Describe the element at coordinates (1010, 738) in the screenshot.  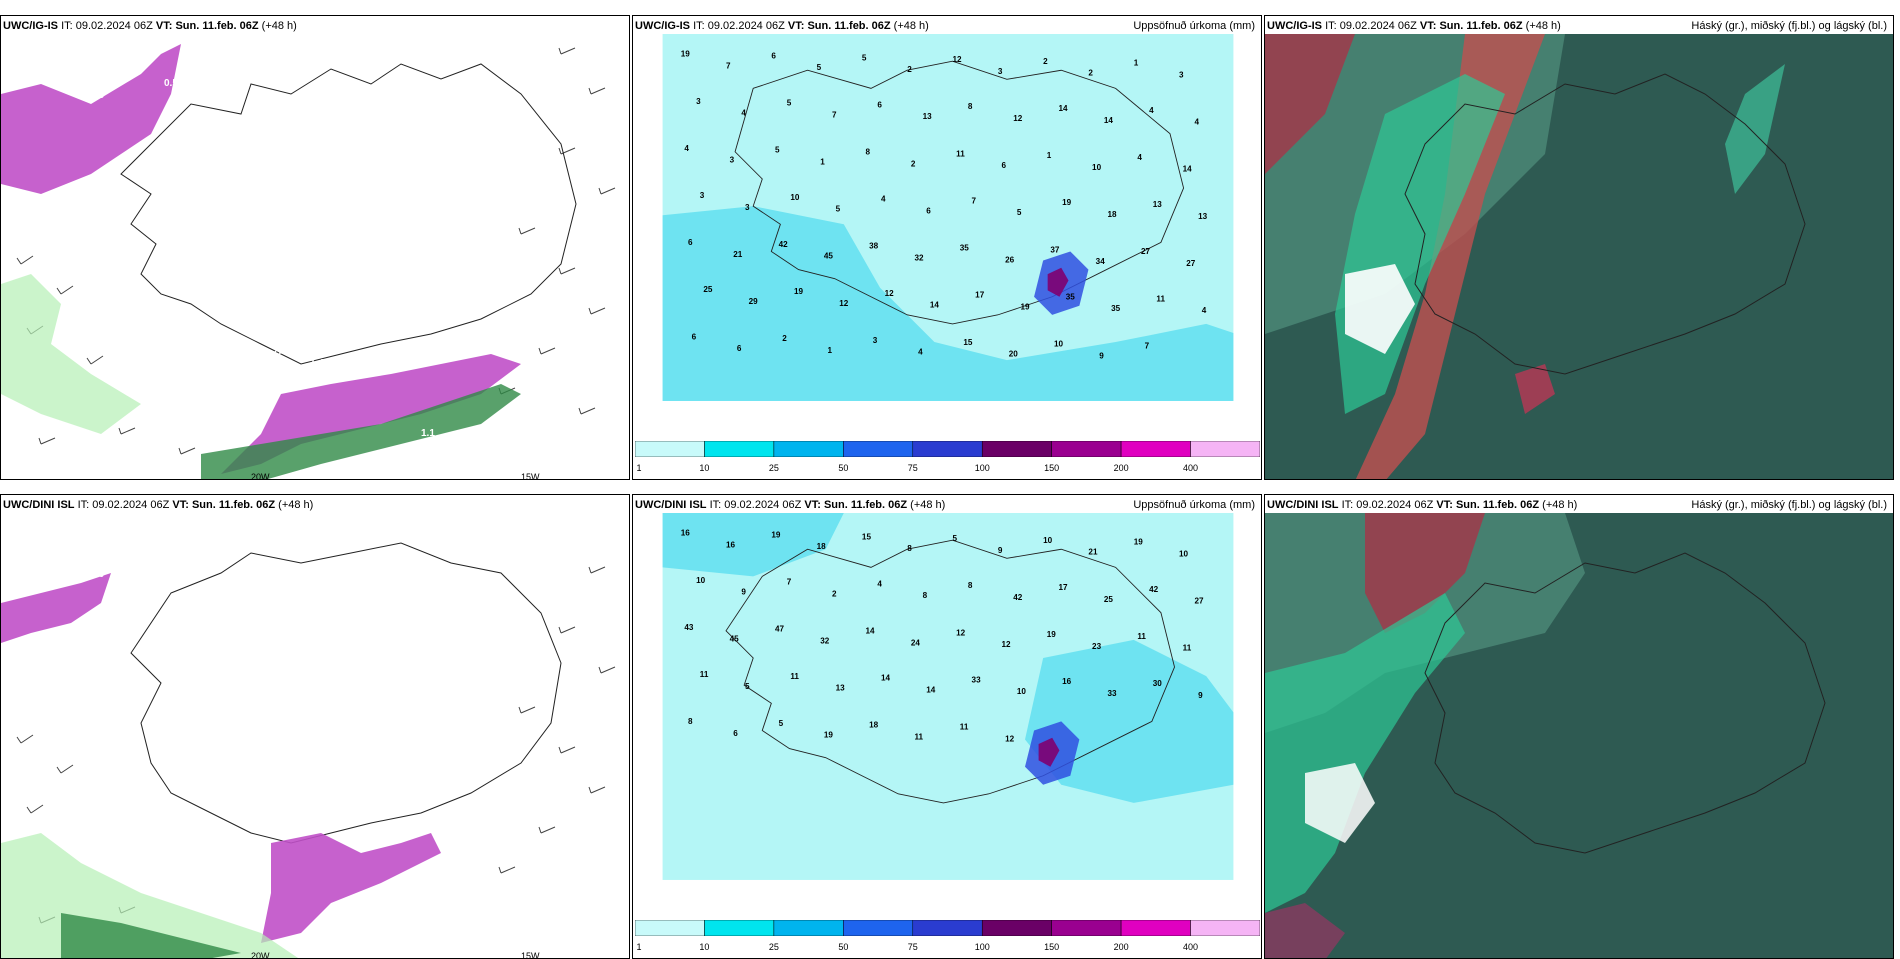
I see `precip-value-label: 12` at that location.